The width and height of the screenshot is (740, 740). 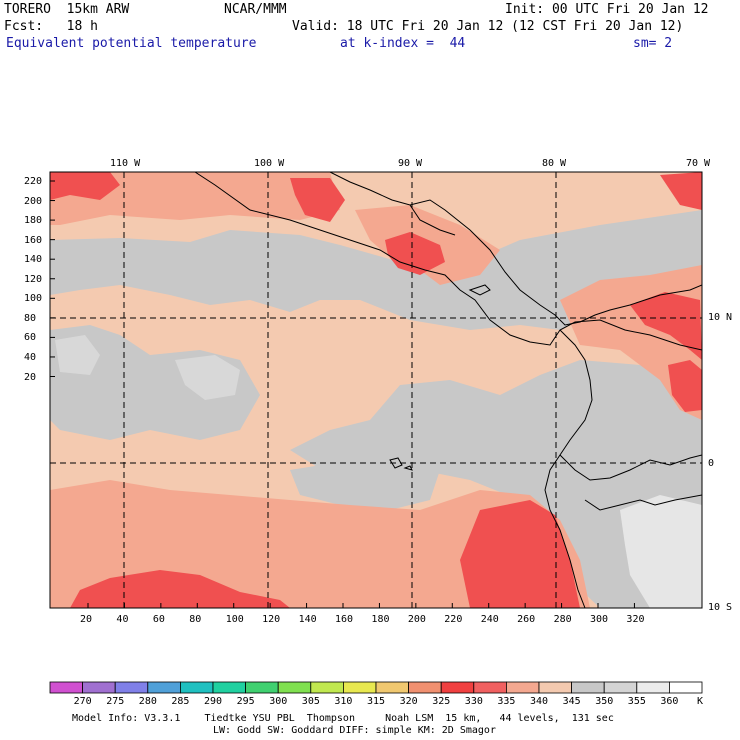 What do you see at coordinates (33, 221) in the screenshot?
I see `y-tick-label: 180` at bounding box center [33, 221].